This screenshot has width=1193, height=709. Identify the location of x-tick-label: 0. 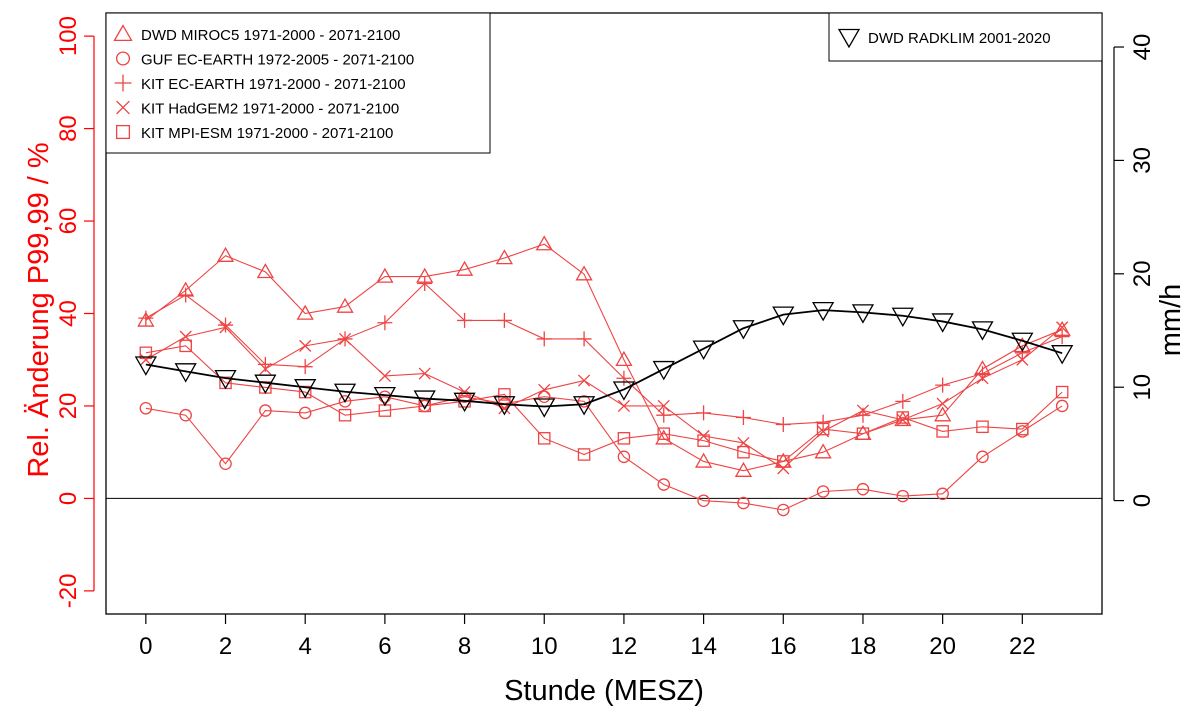
(145, 646).